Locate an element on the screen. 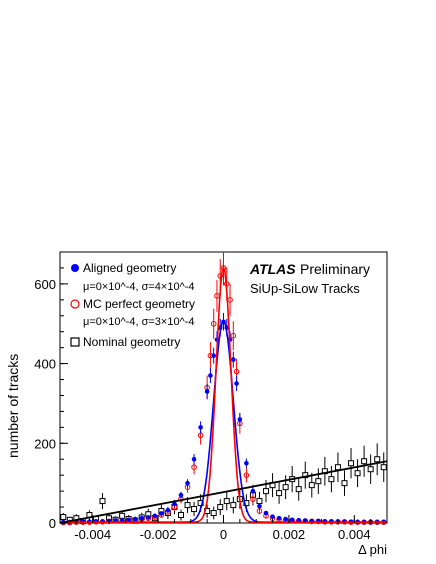 The height and width of the screenshot is (564, 436). y-tick-label: 200 is located at coordinates (45, 443).